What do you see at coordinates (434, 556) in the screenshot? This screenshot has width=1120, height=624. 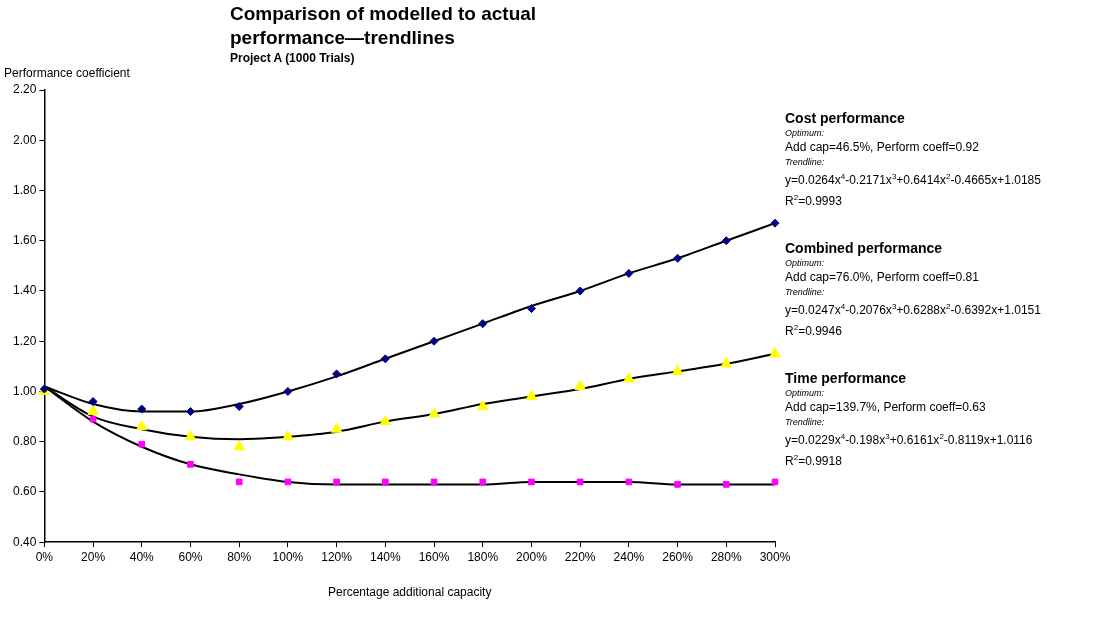 I see `x-tick-label: 160%` at bounding box center [434, 556].